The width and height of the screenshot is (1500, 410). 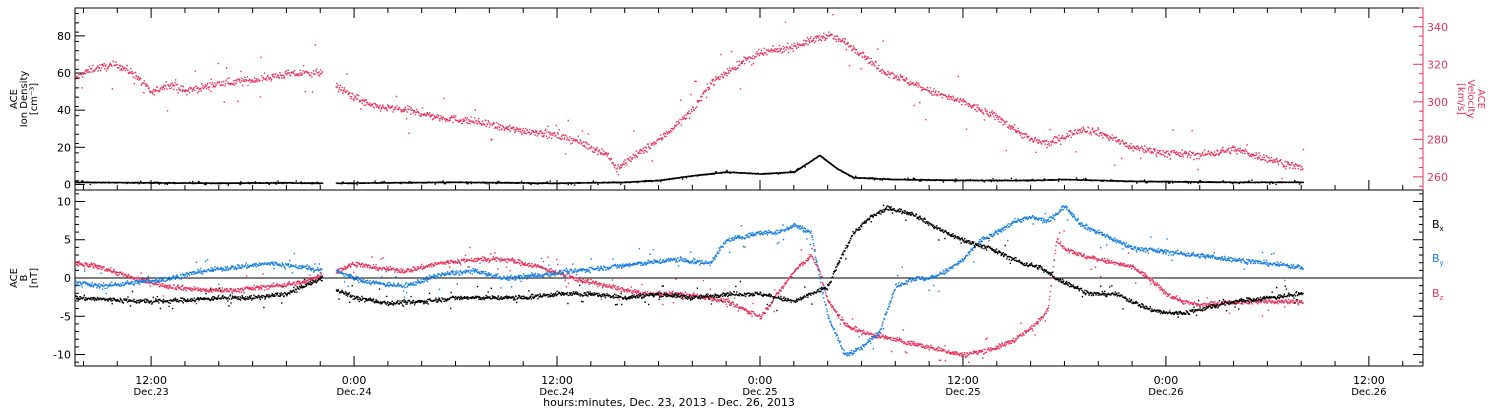 What do you see at coordinates (64, 36) in the screenshot?
I see `left-tick-label: 80` at bounding box center [64, 36].